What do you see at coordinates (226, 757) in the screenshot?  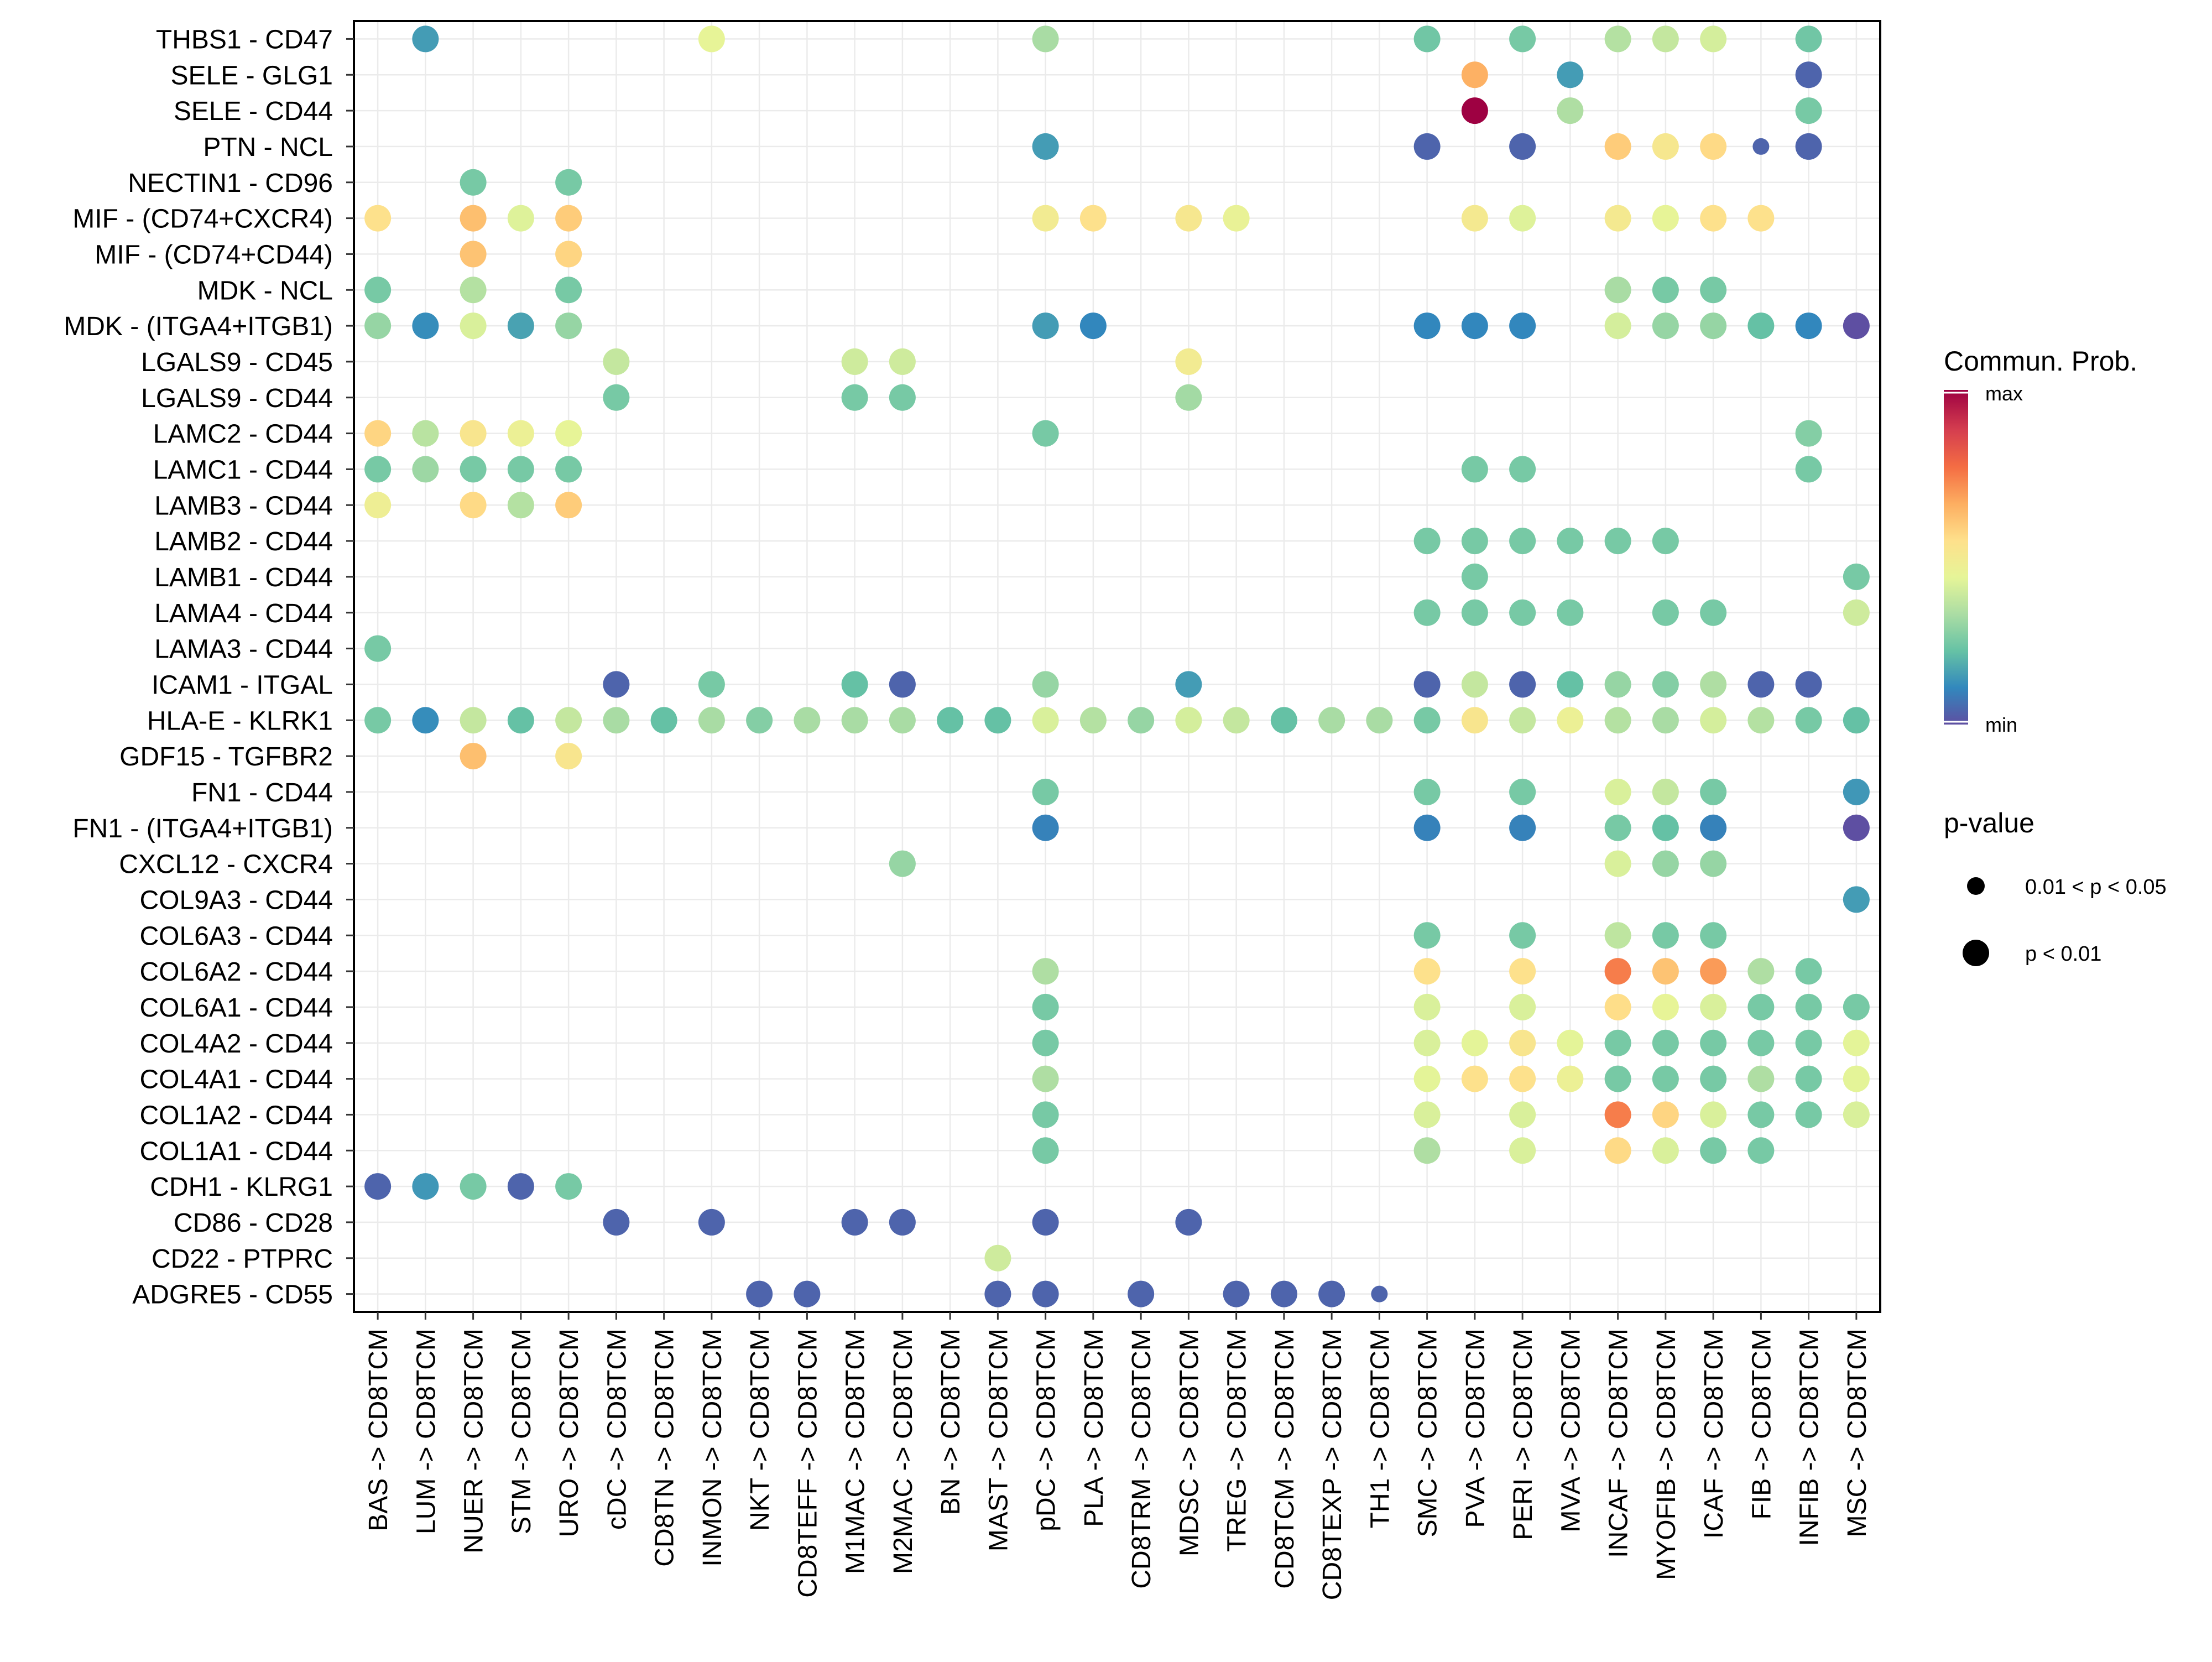 I see `y-tick-label: GDF15 - TGFBR2` at bounding box center [226, 757].